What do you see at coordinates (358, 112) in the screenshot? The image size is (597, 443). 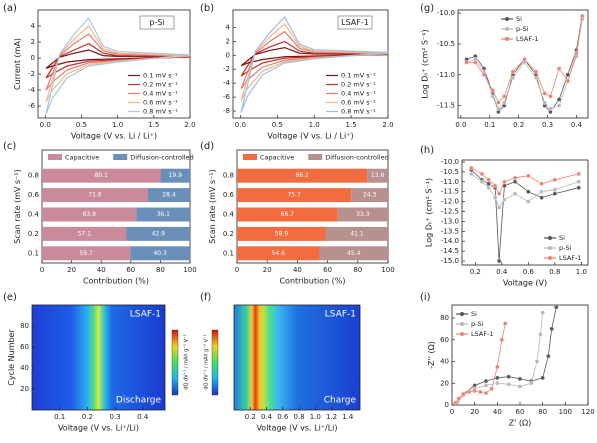 I see `legend-label: 0.8 mV s⁻¹` at bounding box center [358, 112].